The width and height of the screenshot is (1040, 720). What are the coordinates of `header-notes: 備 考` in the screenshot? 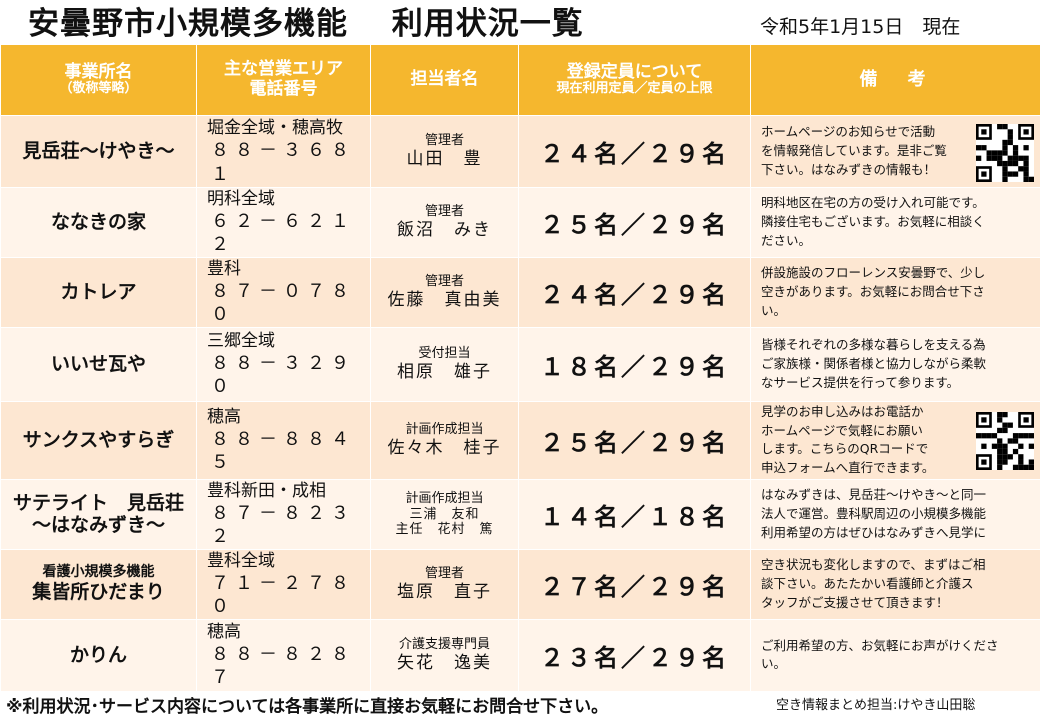 It's located at (895, 80).